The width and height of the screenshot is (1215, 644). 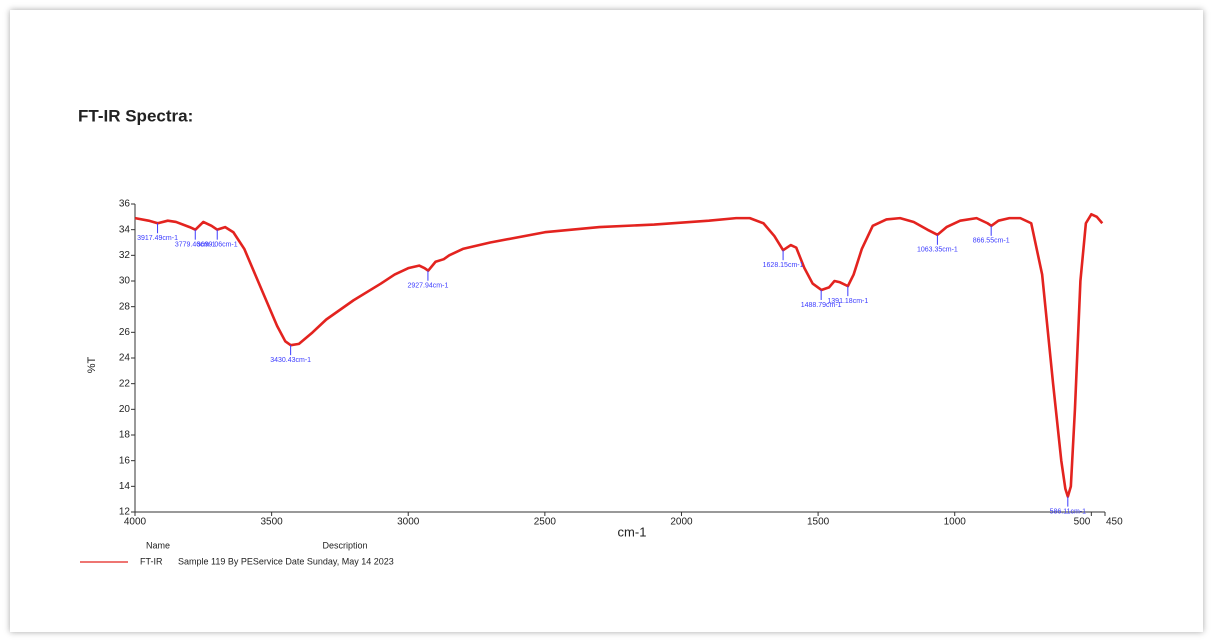 What do you see at coordinates (290, 360) in the screenshot?
I see `peak-label: 3430.43cm-1` at bounding box center [290, 360].